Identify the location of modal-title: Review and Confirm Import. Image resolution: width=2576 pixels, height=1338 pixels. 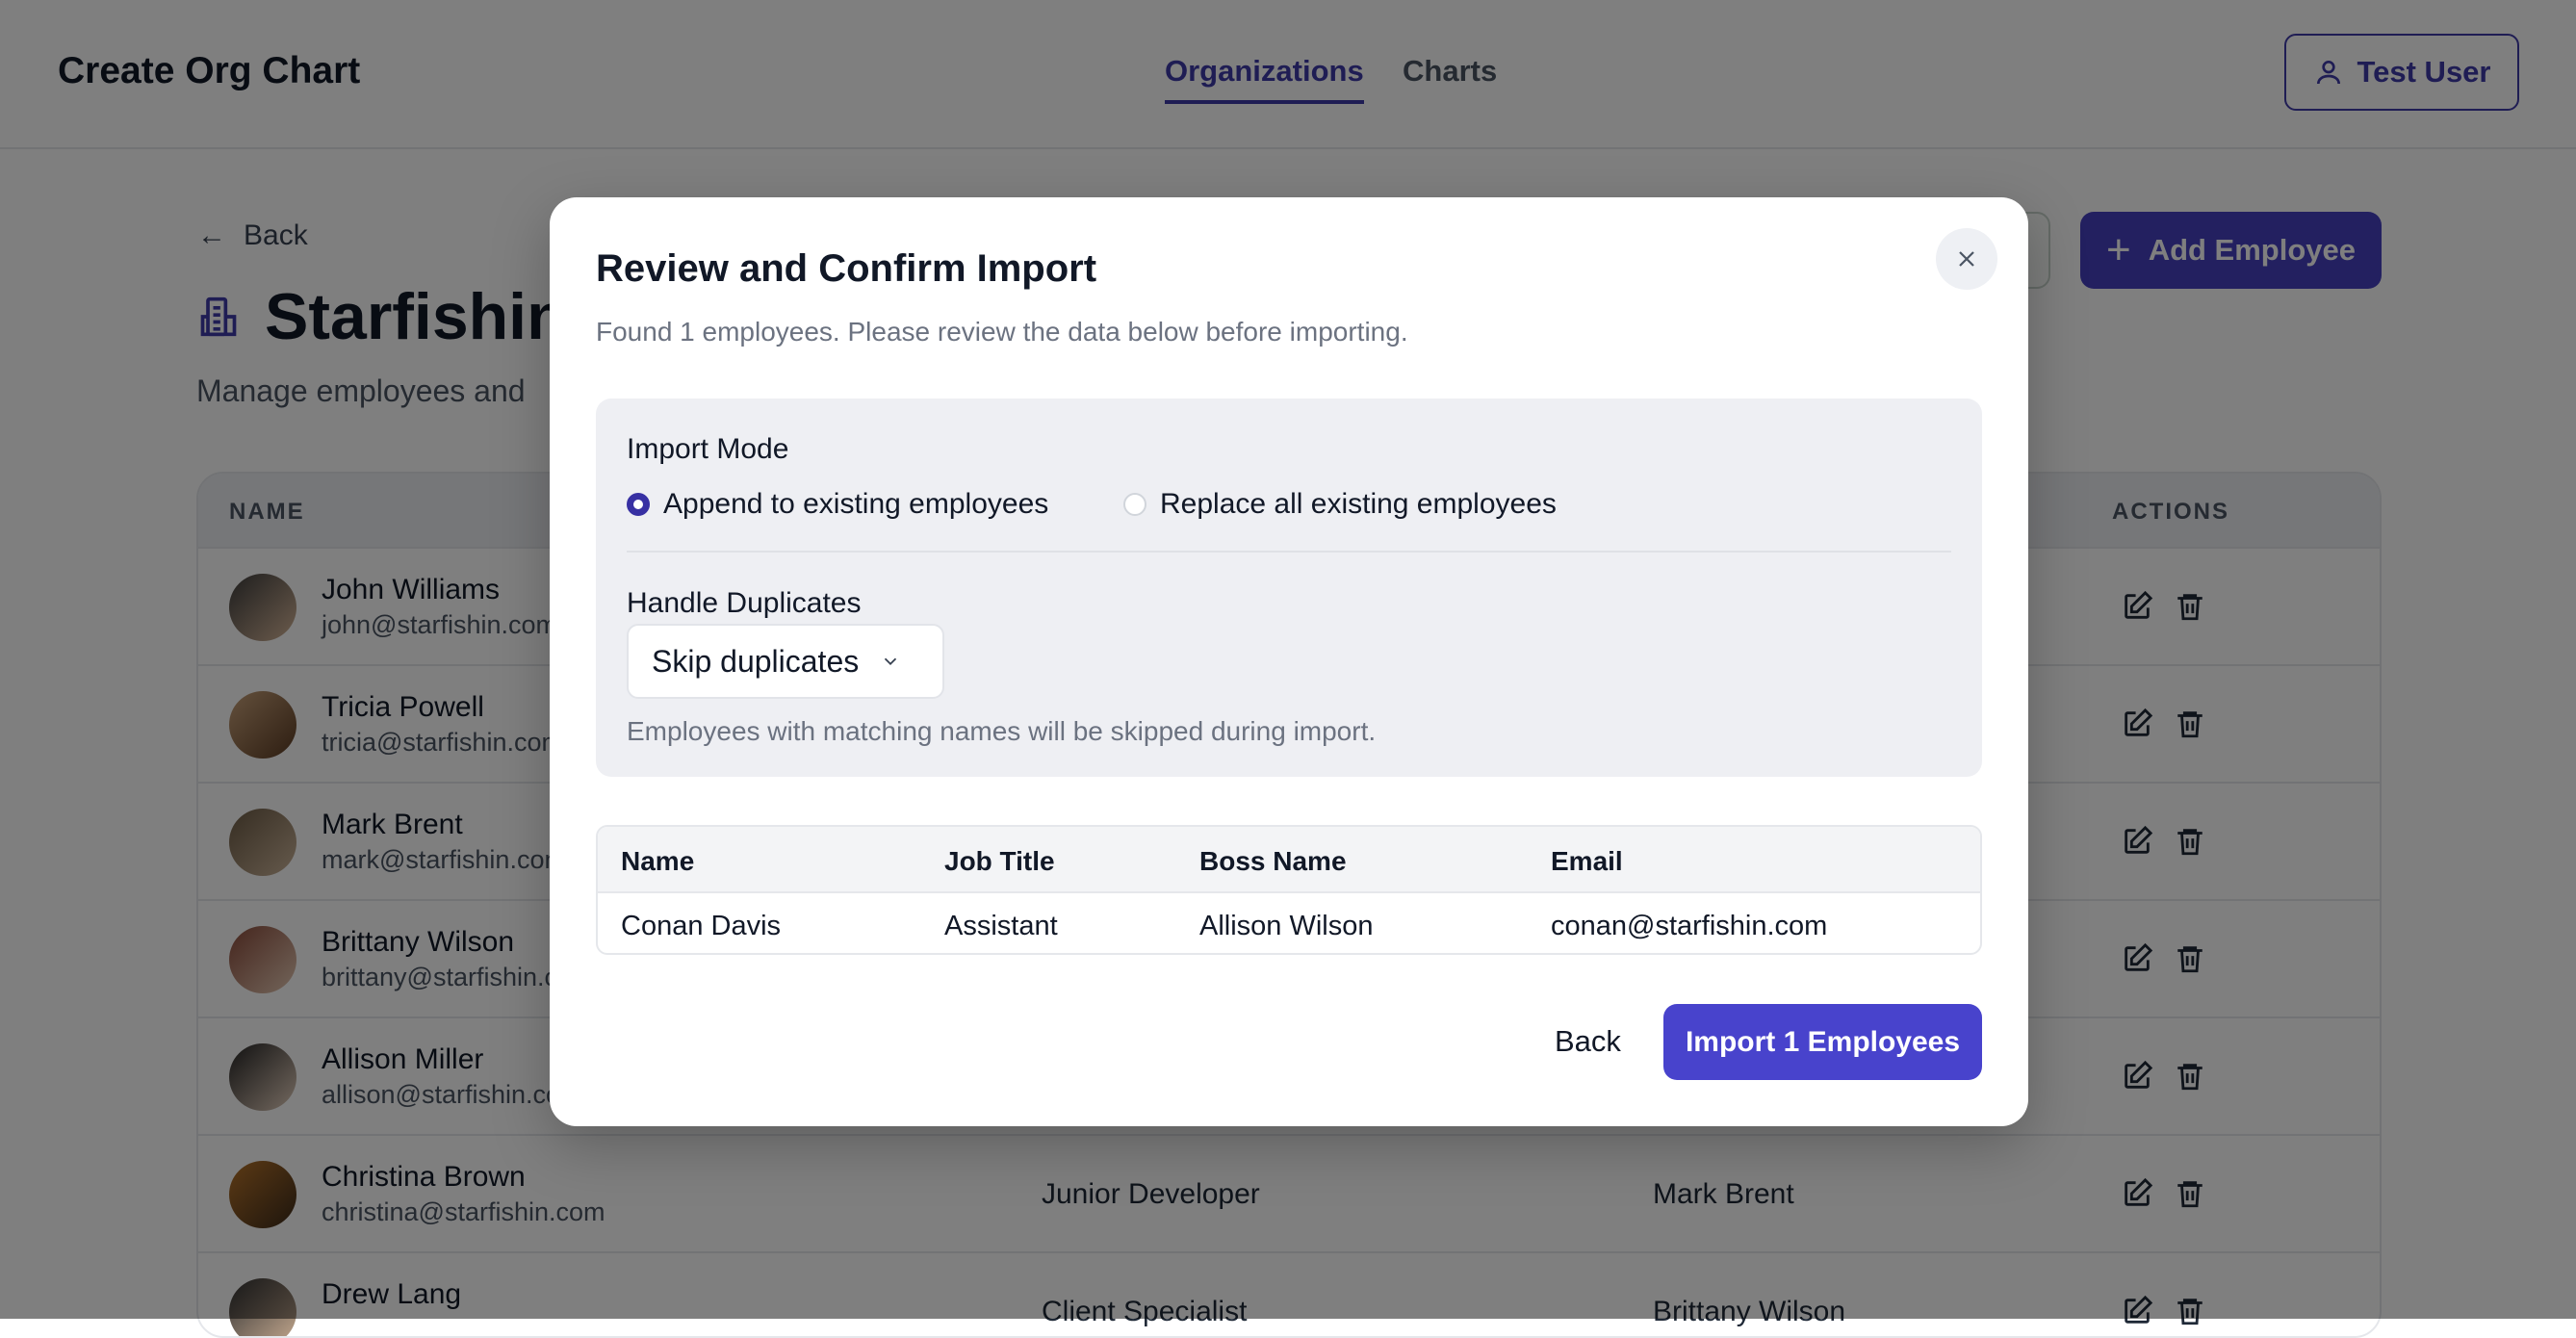
(847, 268).